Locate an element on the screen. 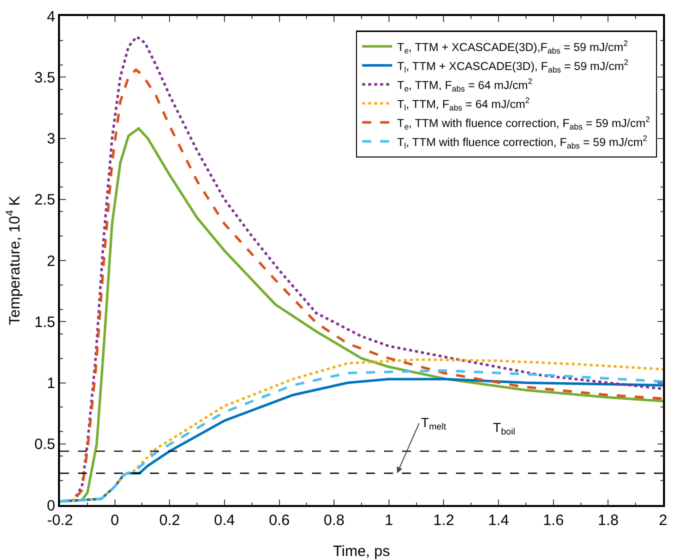  x-tick-label: 0.4 is located at coordinates (224, 520).